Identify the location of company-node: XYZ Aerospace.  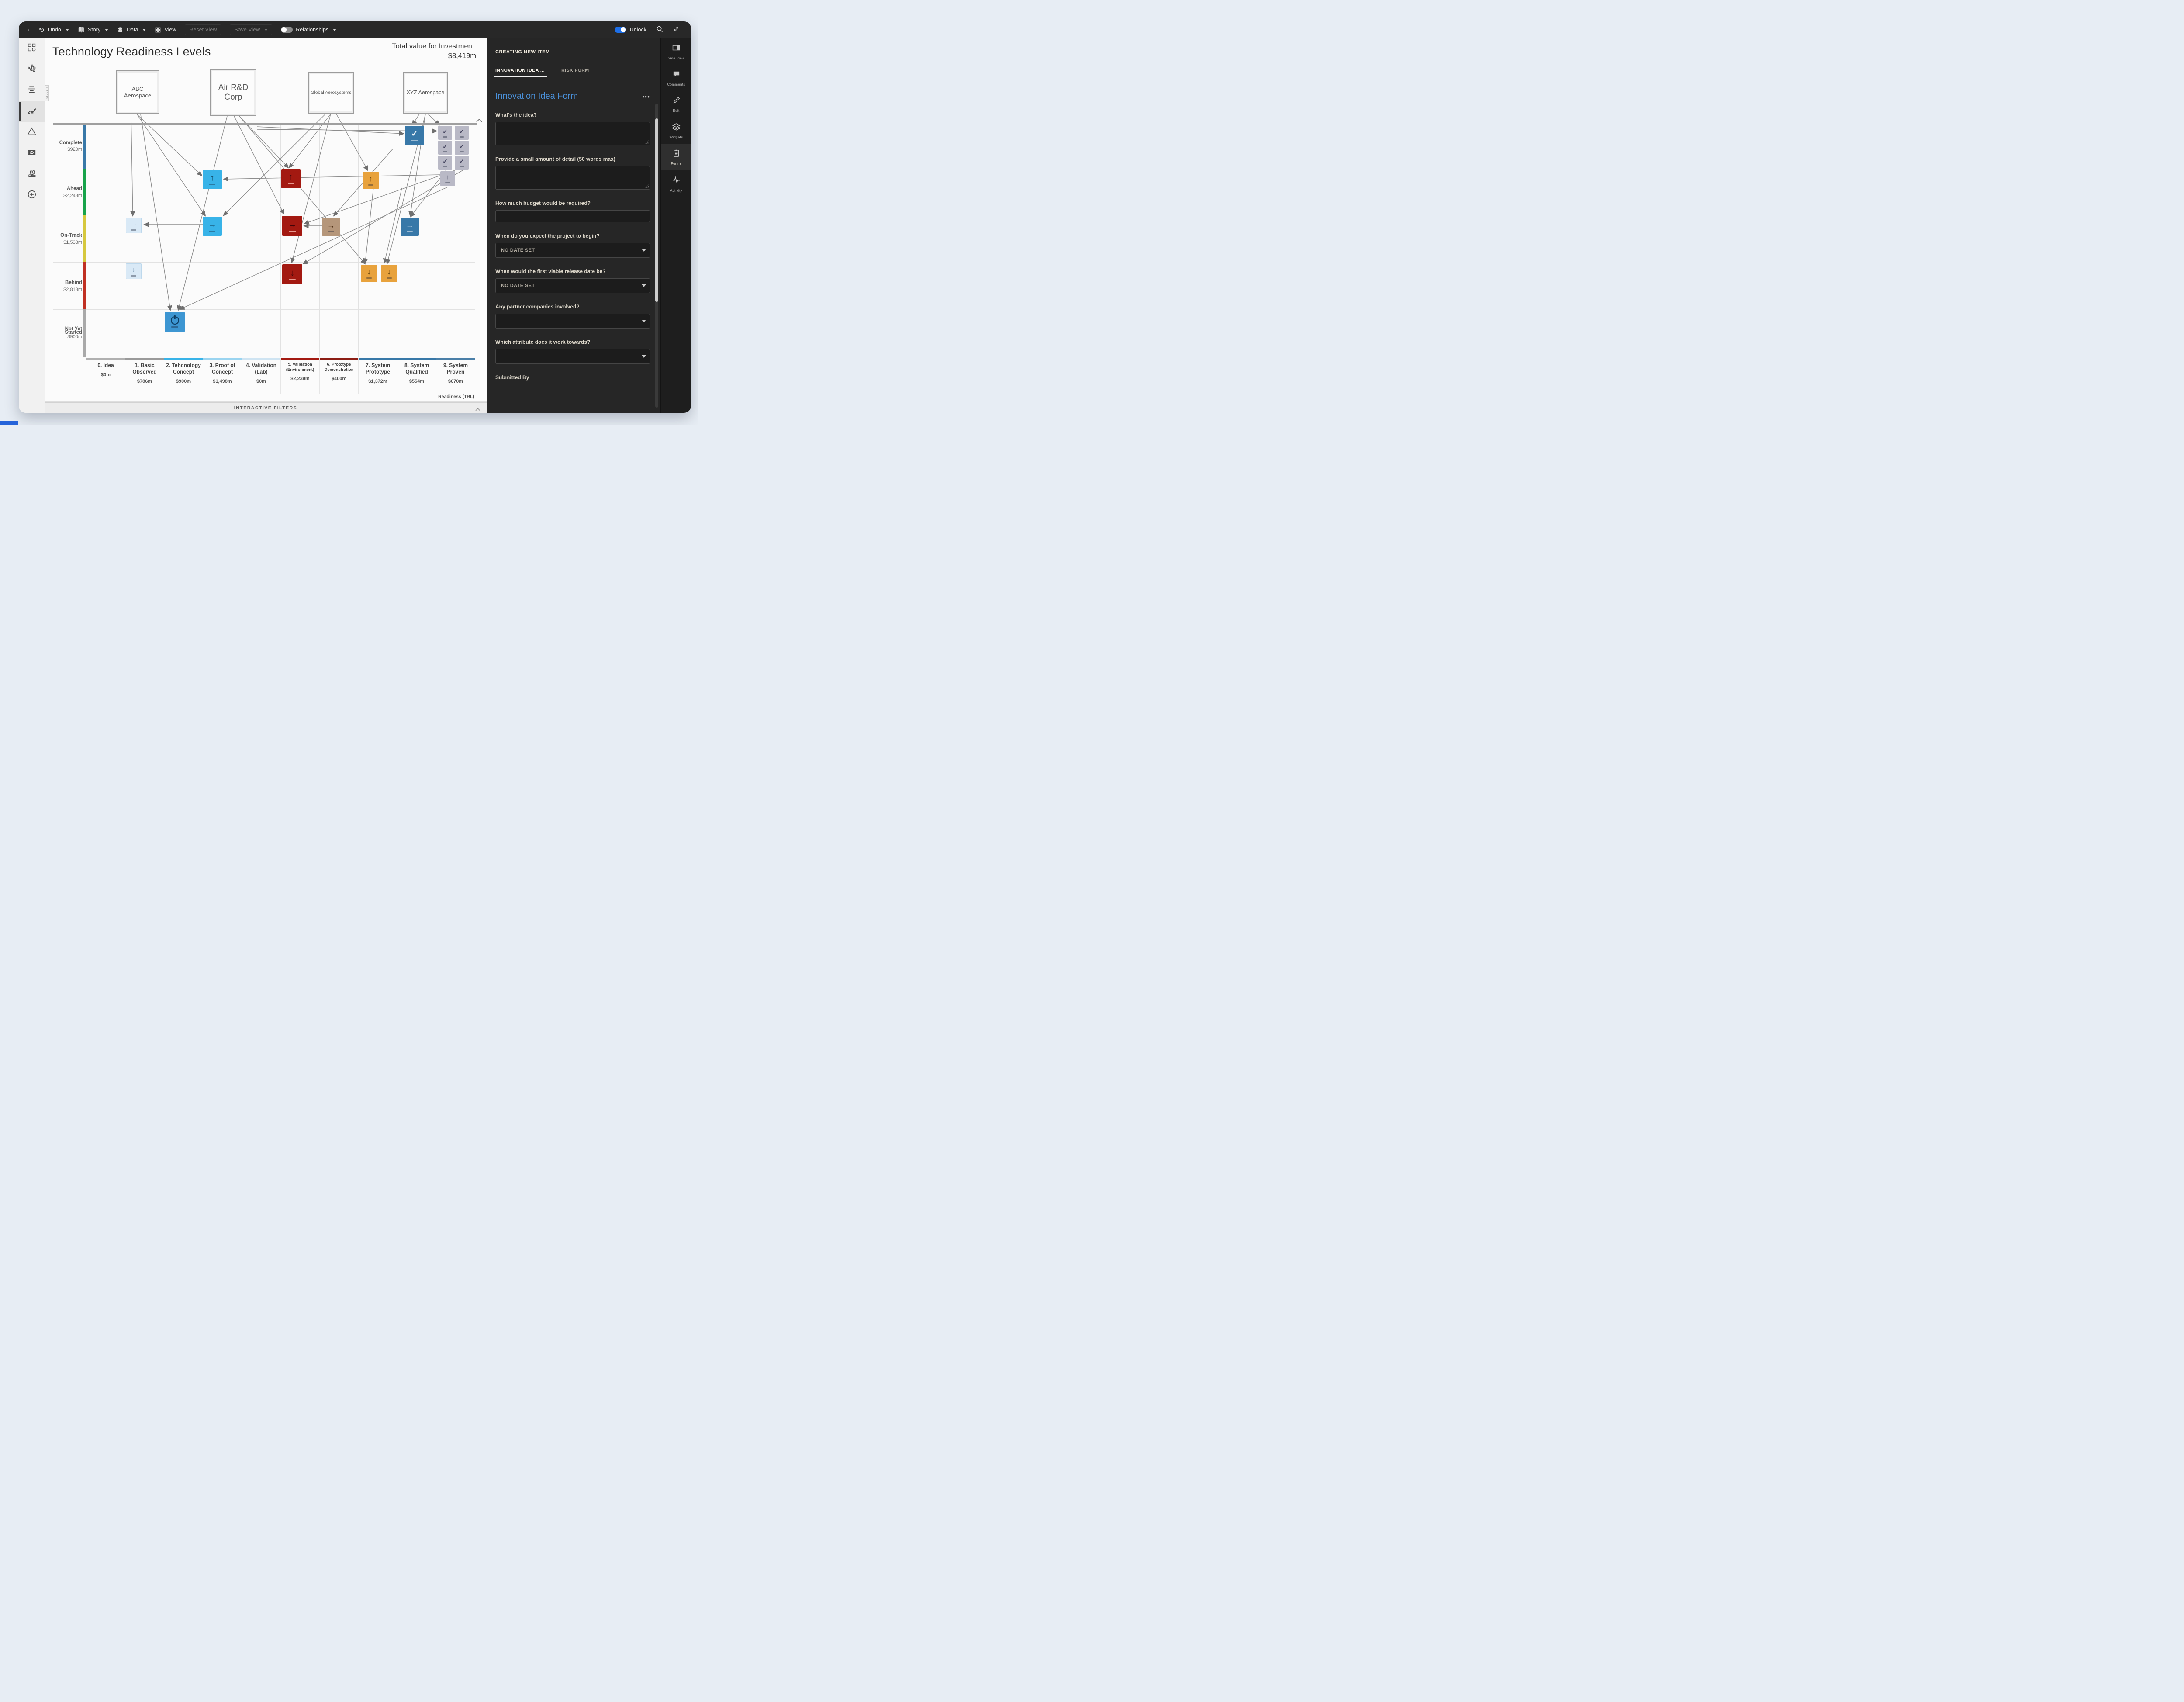
(425, 93).